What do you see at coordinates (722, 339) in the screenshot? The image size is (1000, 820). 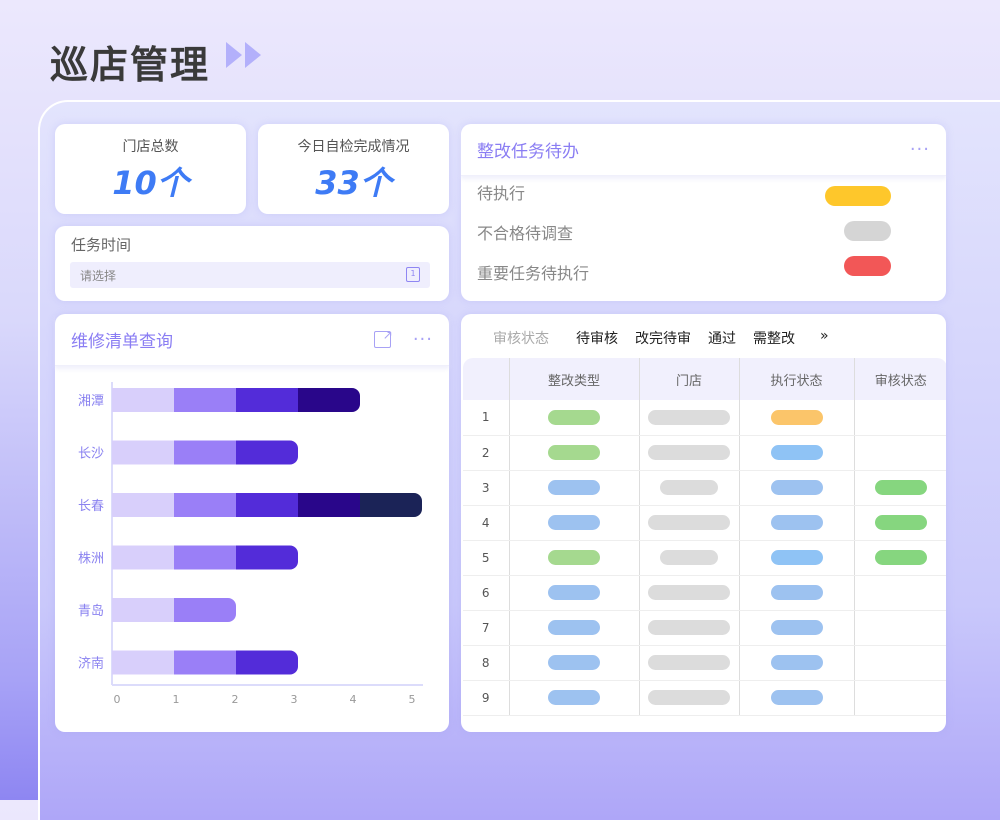 I see `tab-passed: 通过` at bounding box center [722, 339].